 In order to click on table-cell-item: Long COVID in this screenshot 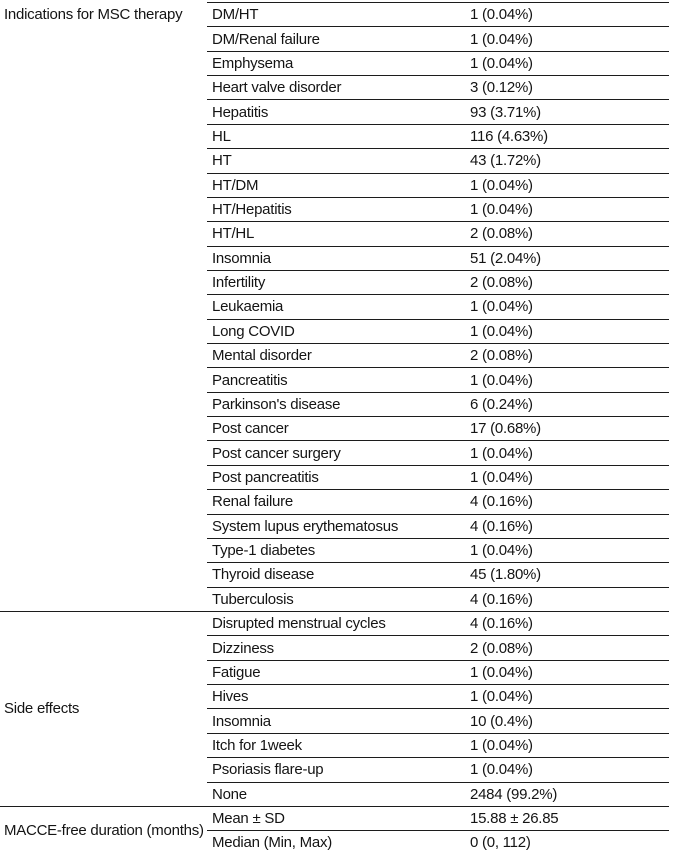, I will do `click(336, 330)`.